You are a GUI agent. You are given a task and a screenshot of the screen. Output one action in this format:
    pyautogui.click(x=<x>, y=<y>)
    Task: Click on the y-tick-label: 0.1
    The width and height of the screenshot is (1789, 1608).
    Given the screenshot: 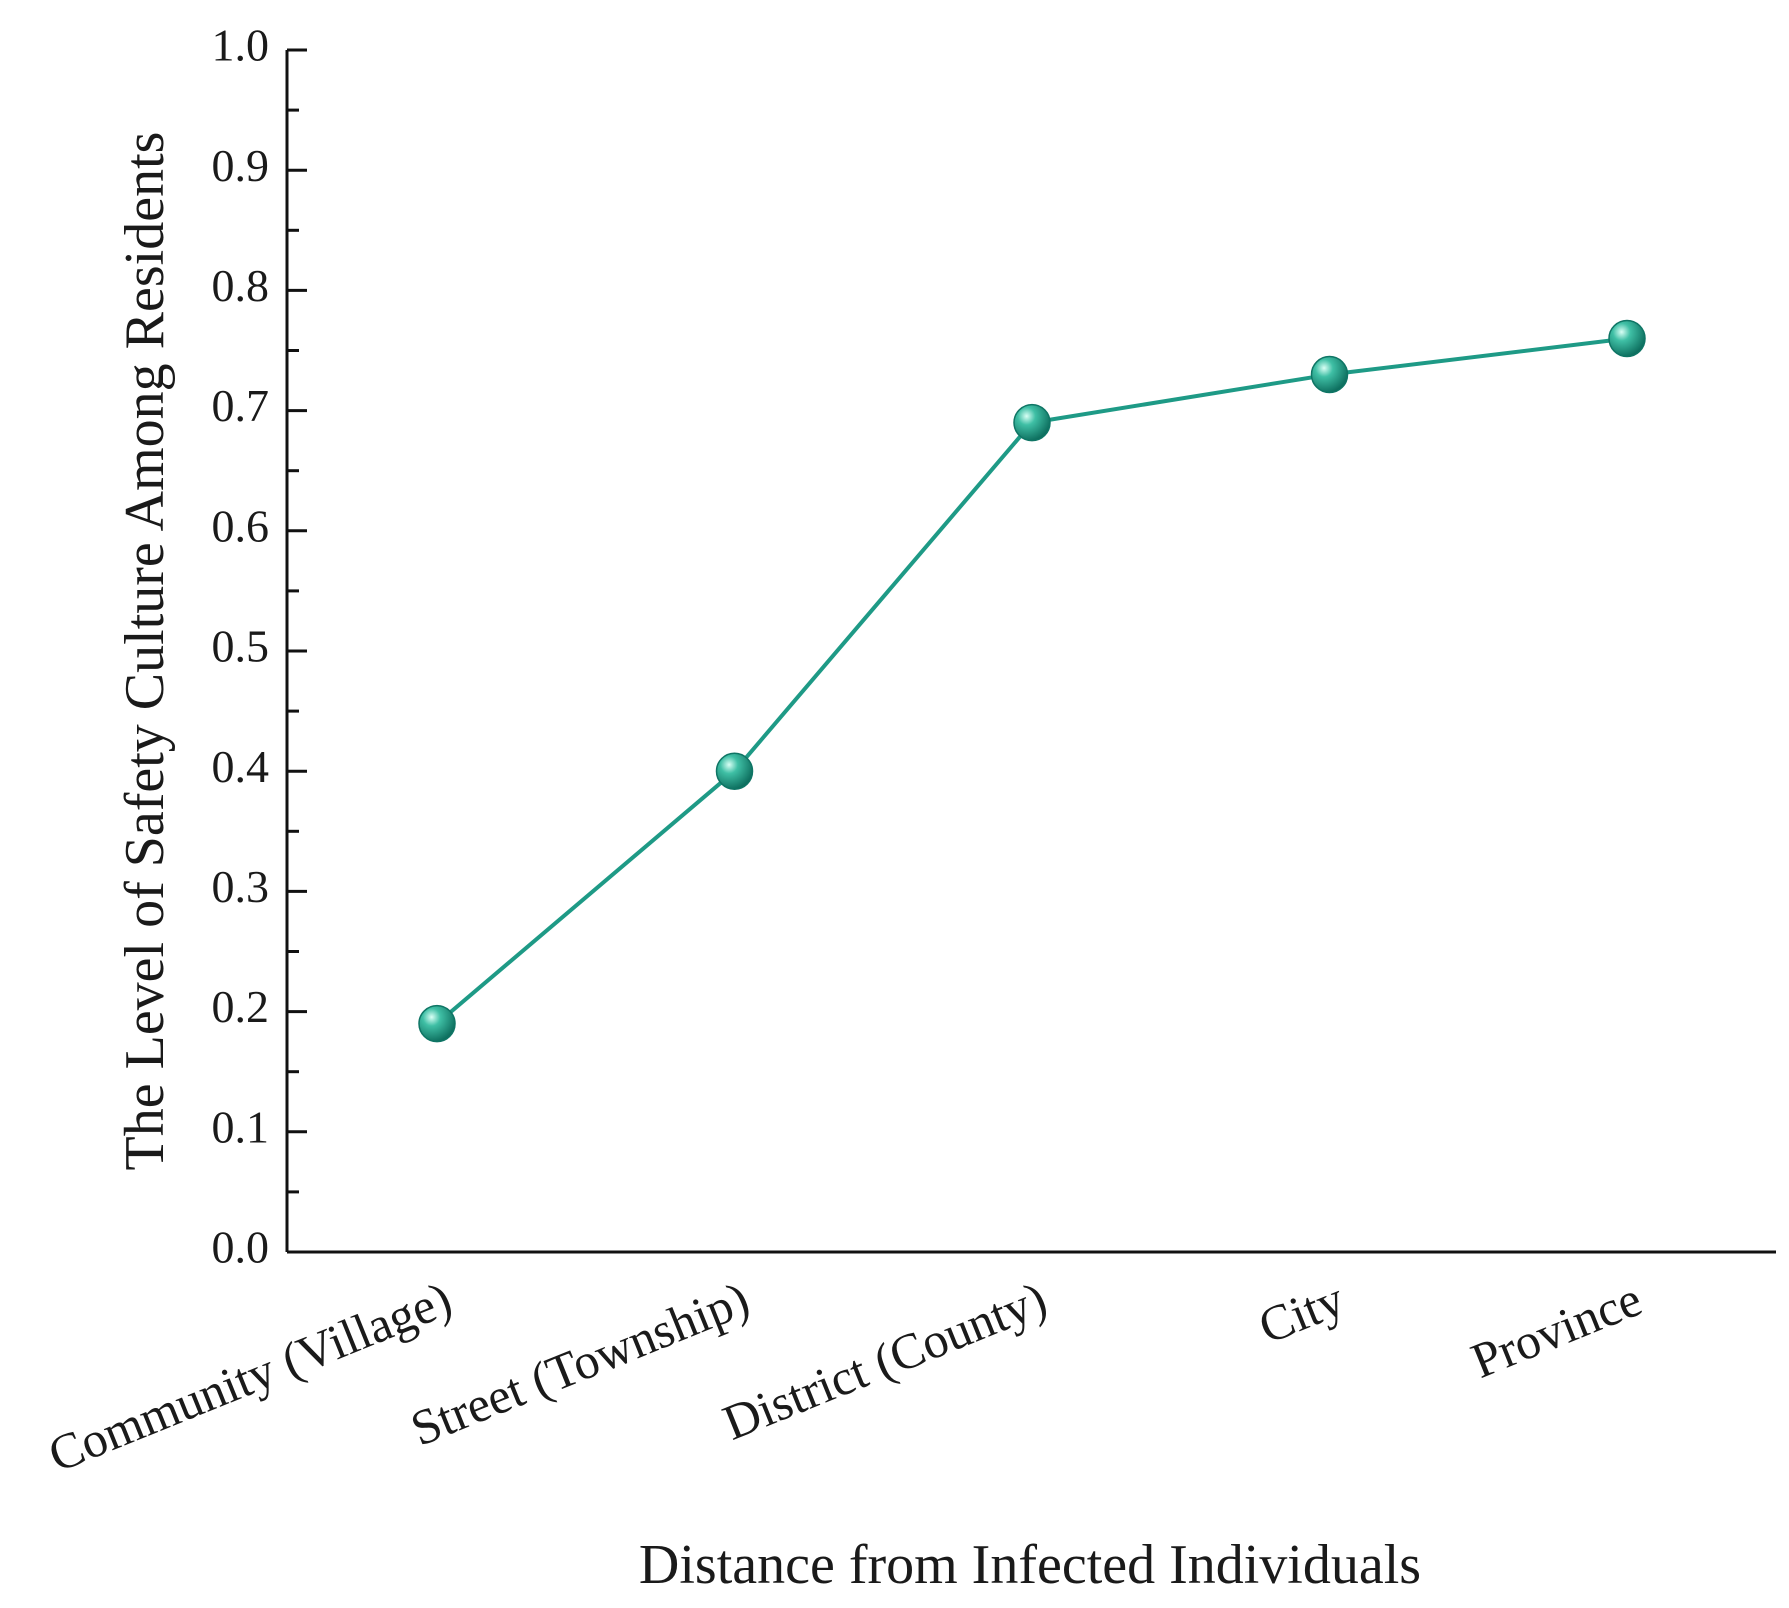 What is the action you would take?
    pyautogui.click(x=241, y=1126)
    